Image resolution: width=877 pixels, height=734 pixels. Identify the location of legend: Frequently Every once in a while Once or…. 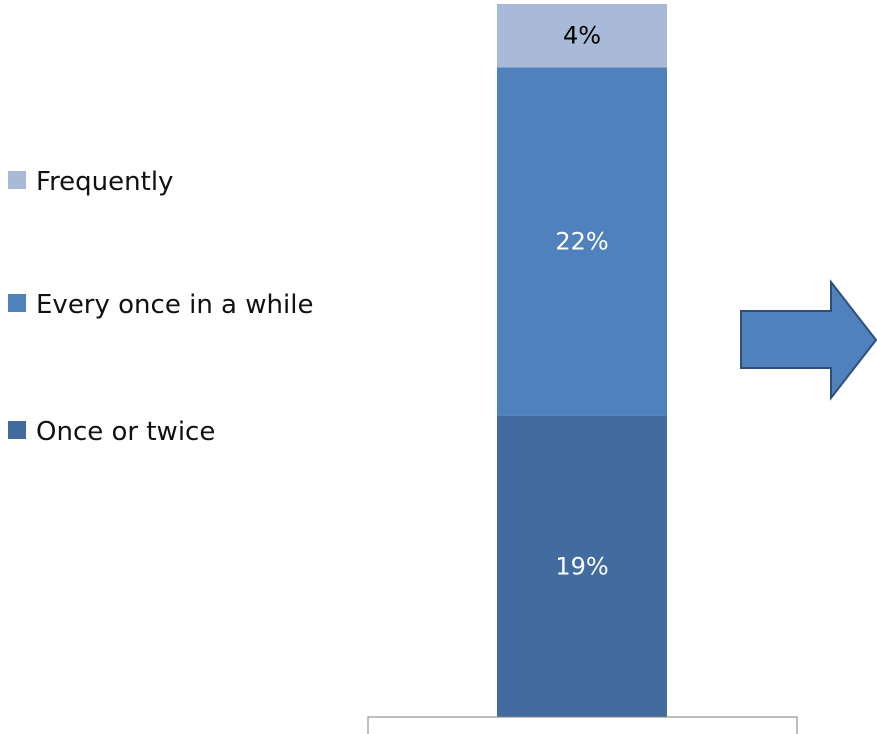
(160, 307).